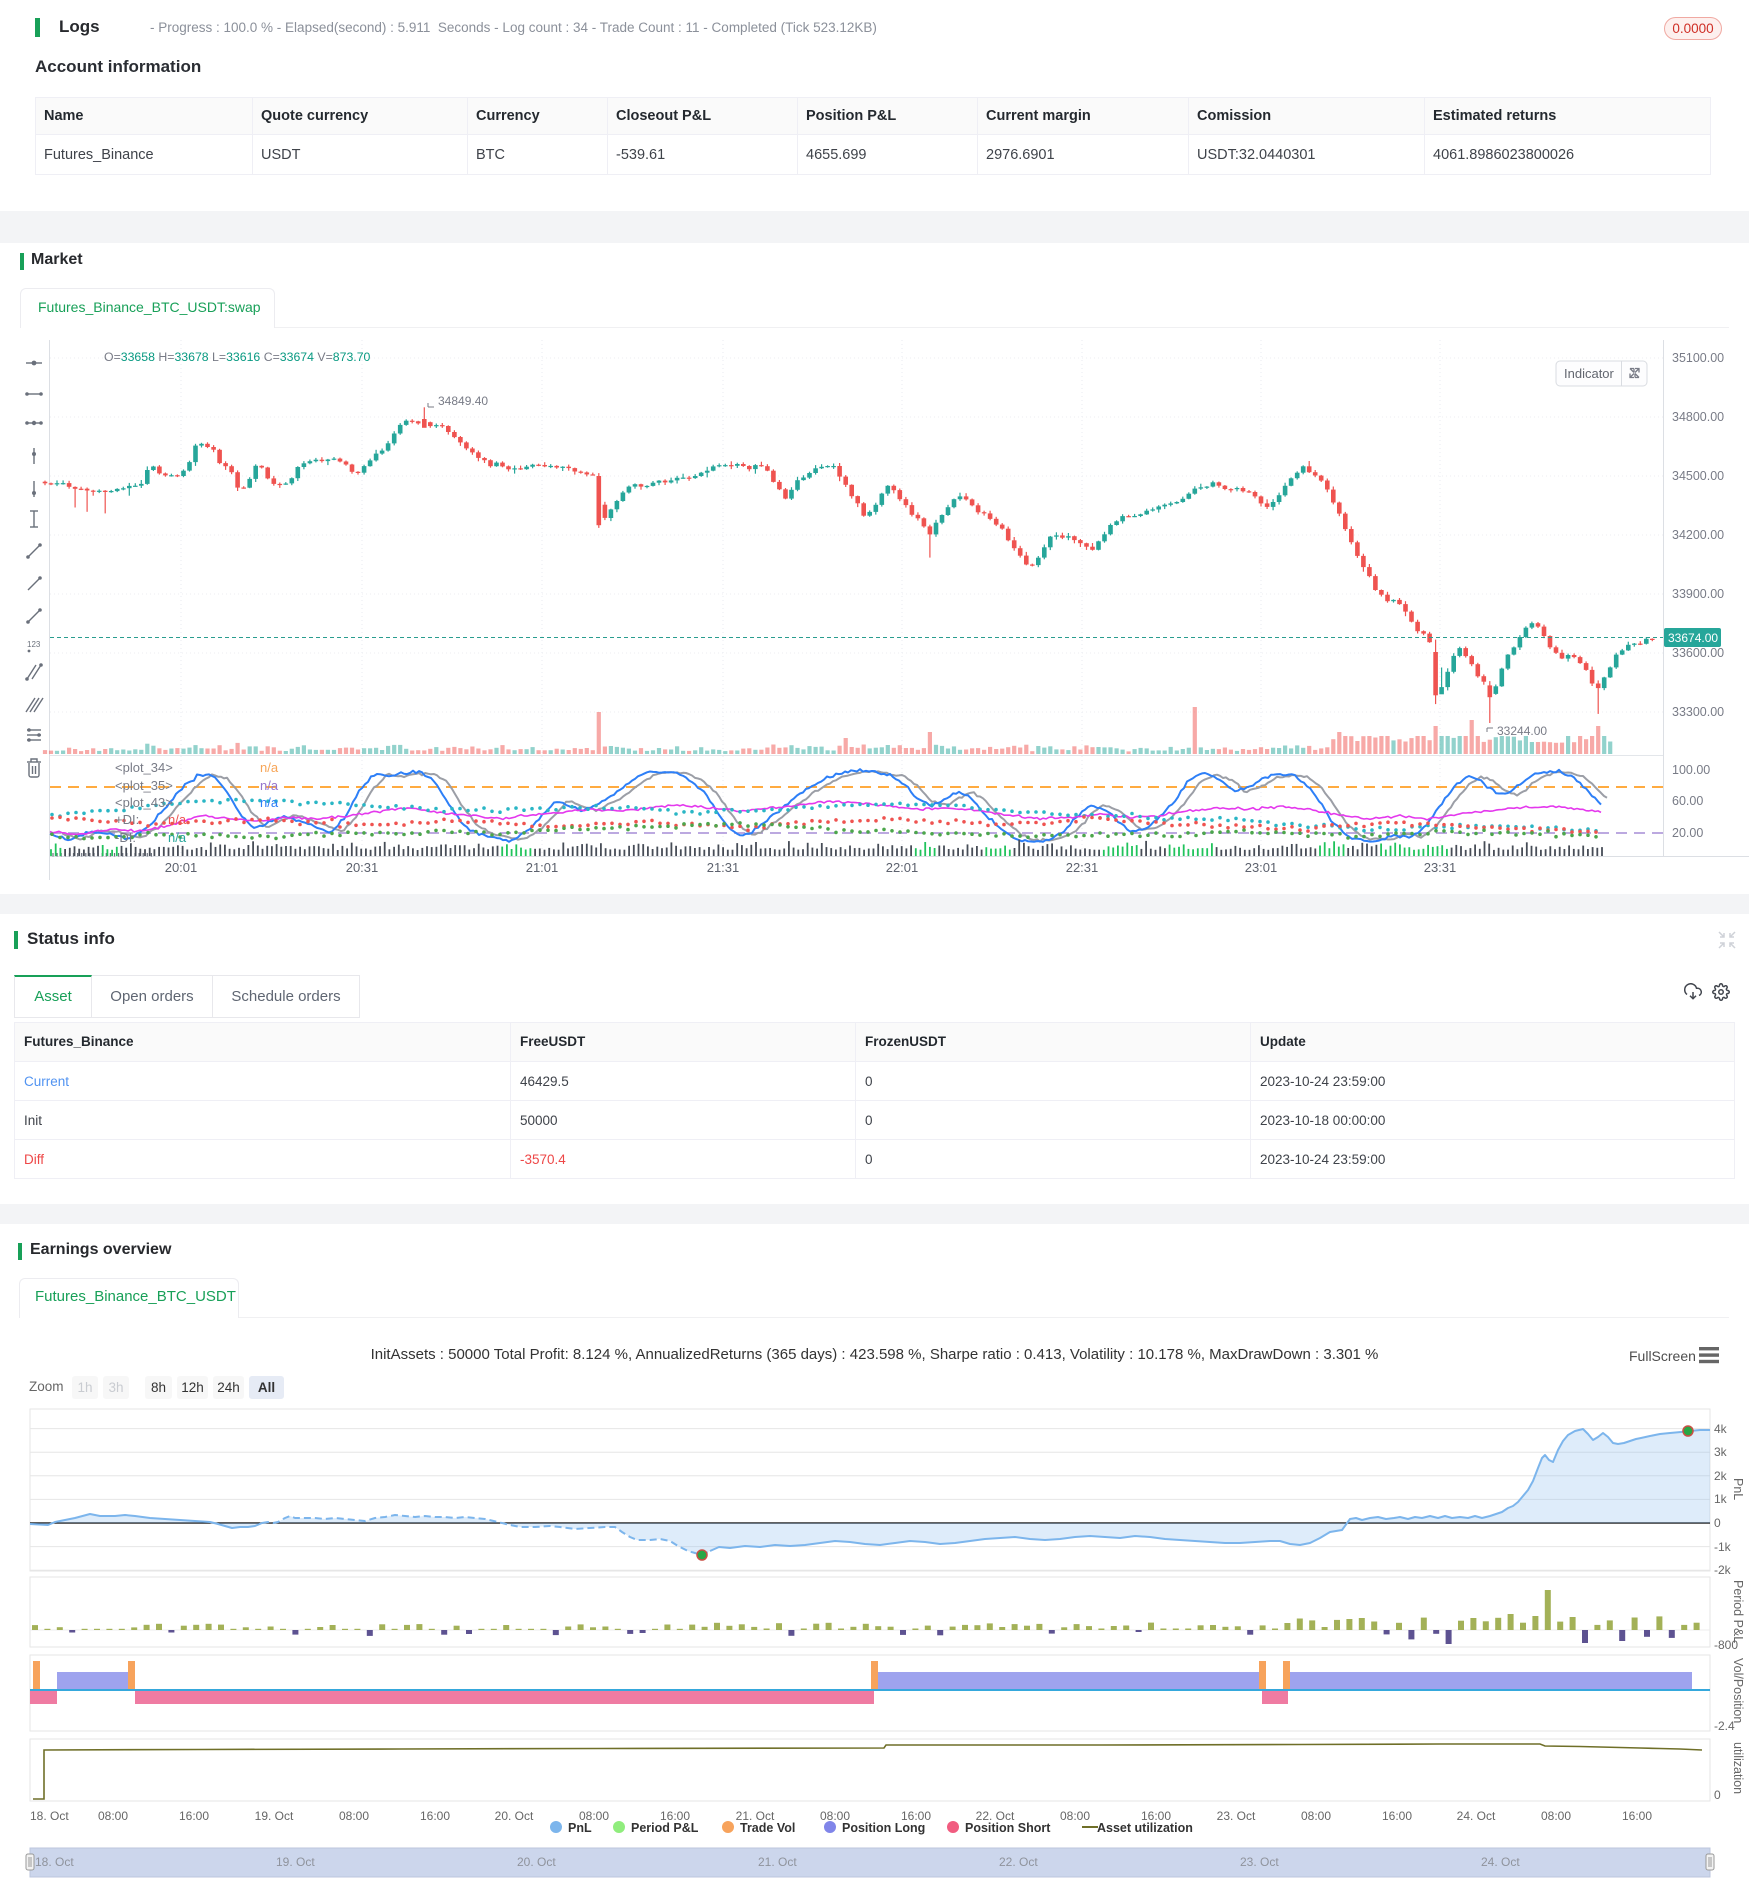 The image size is (1749, 1898). Describe the element at coordinates (181, 867) in the screenshot. I see `svg-text: 20:01` at that location.